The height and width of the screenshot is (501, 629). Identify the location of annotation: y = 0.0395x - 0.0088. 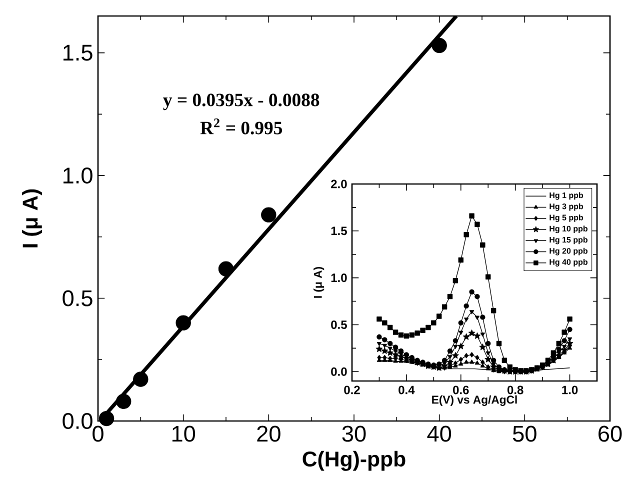
(241, 102).